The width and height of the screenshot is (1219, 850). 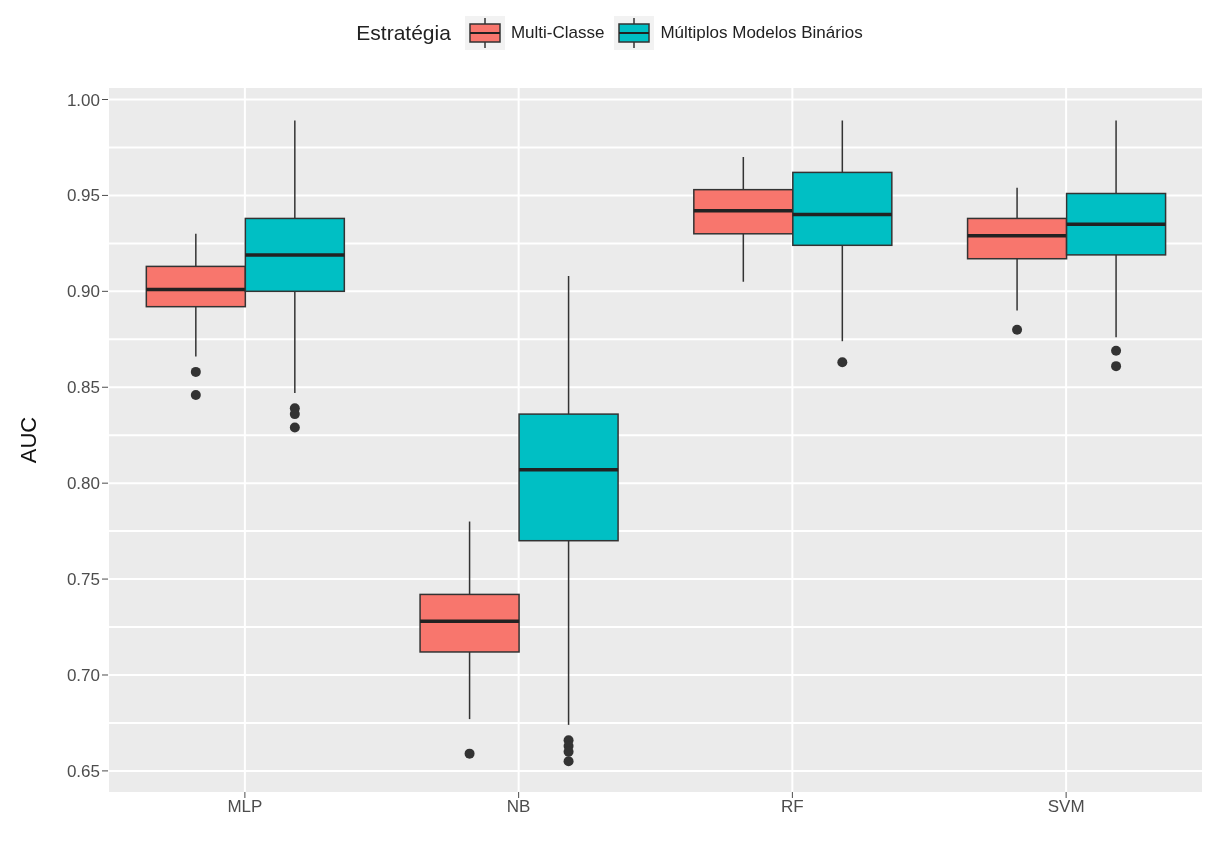 What do you see at coordinates (28, 440) in the screenshot?
I see `y-axis-title: AUC` at bounding box center [28, 440].